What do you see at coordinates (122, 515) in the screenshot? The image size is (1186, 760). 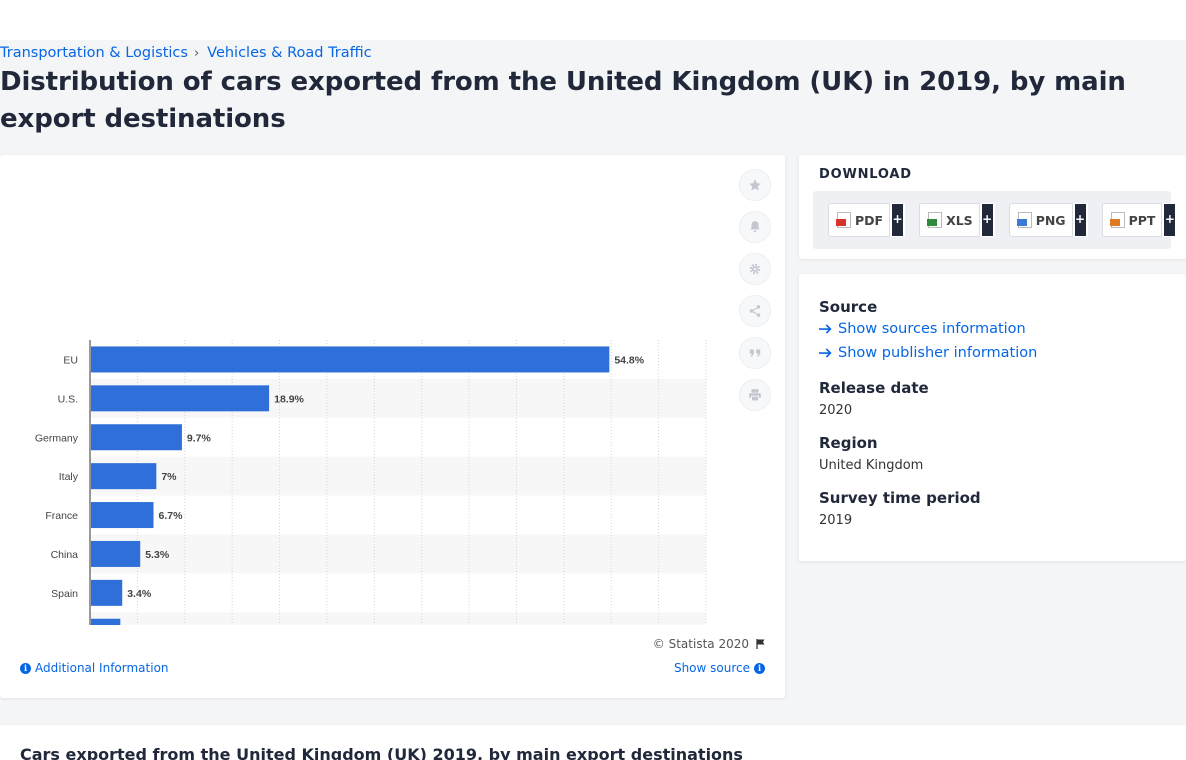 I see `bar-france` at bounding box center [122, 515].